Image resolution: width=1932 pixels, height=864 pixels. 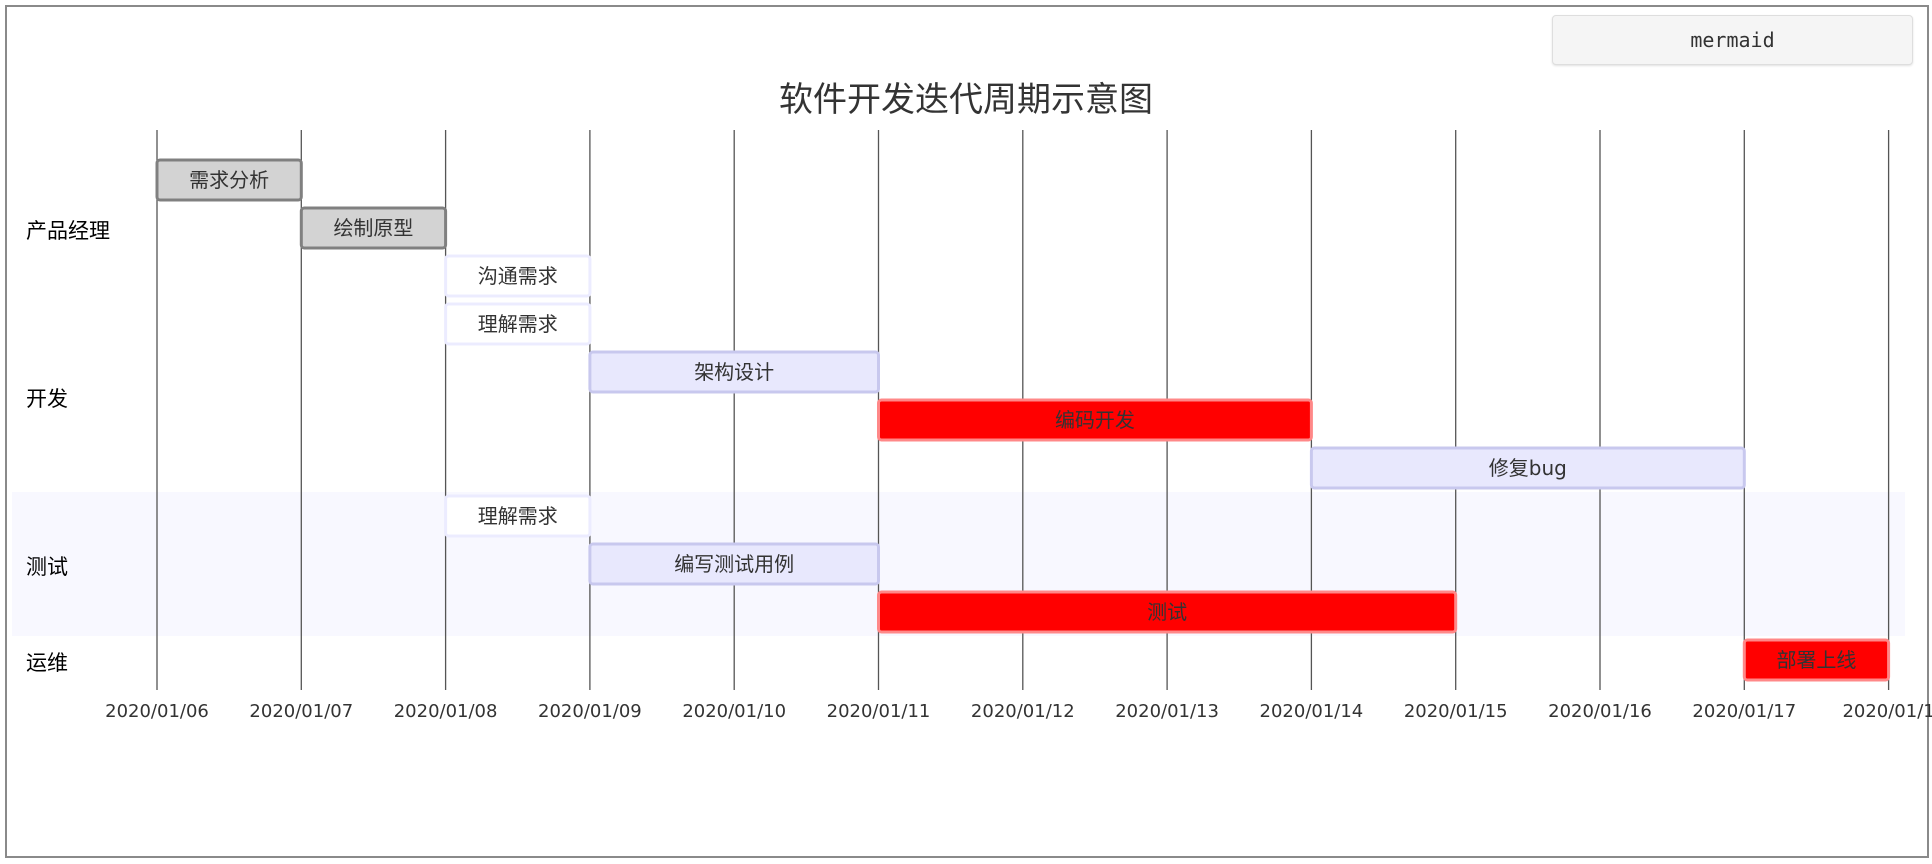 I want to click on tick-label: 2020/01/06, so click(x=157, y=711).